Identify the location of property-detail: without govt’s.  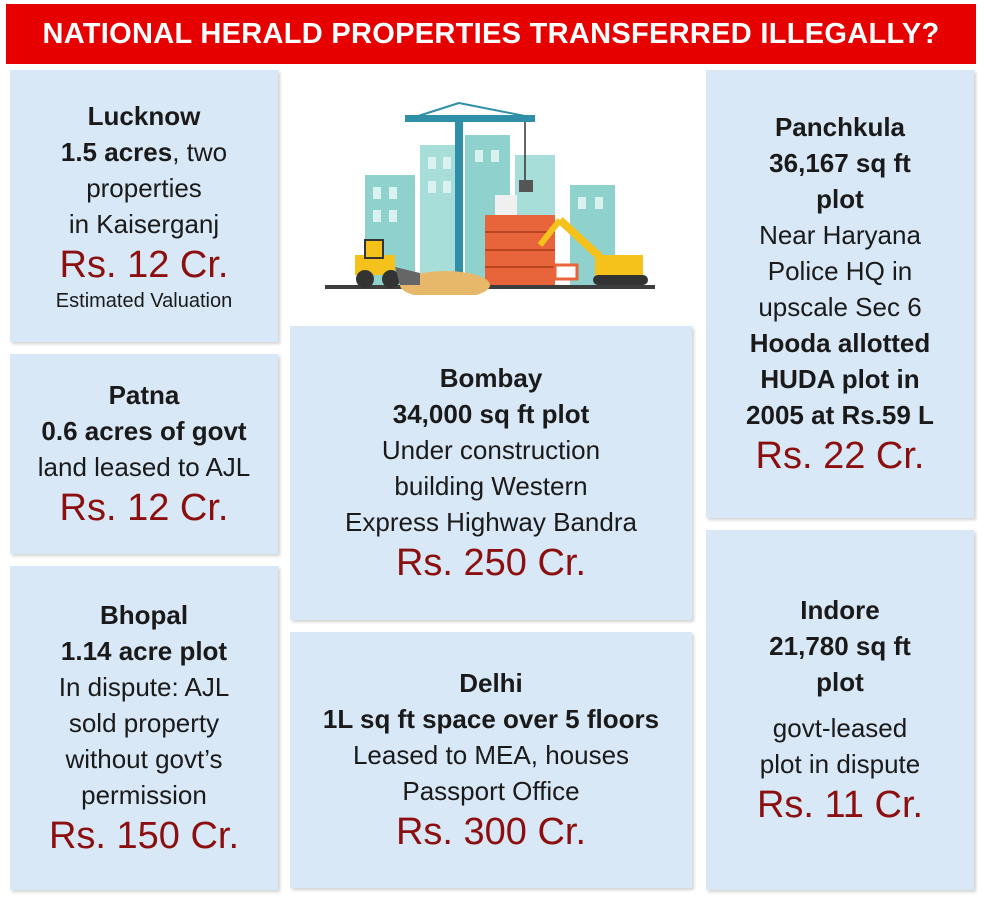
(144, 759).